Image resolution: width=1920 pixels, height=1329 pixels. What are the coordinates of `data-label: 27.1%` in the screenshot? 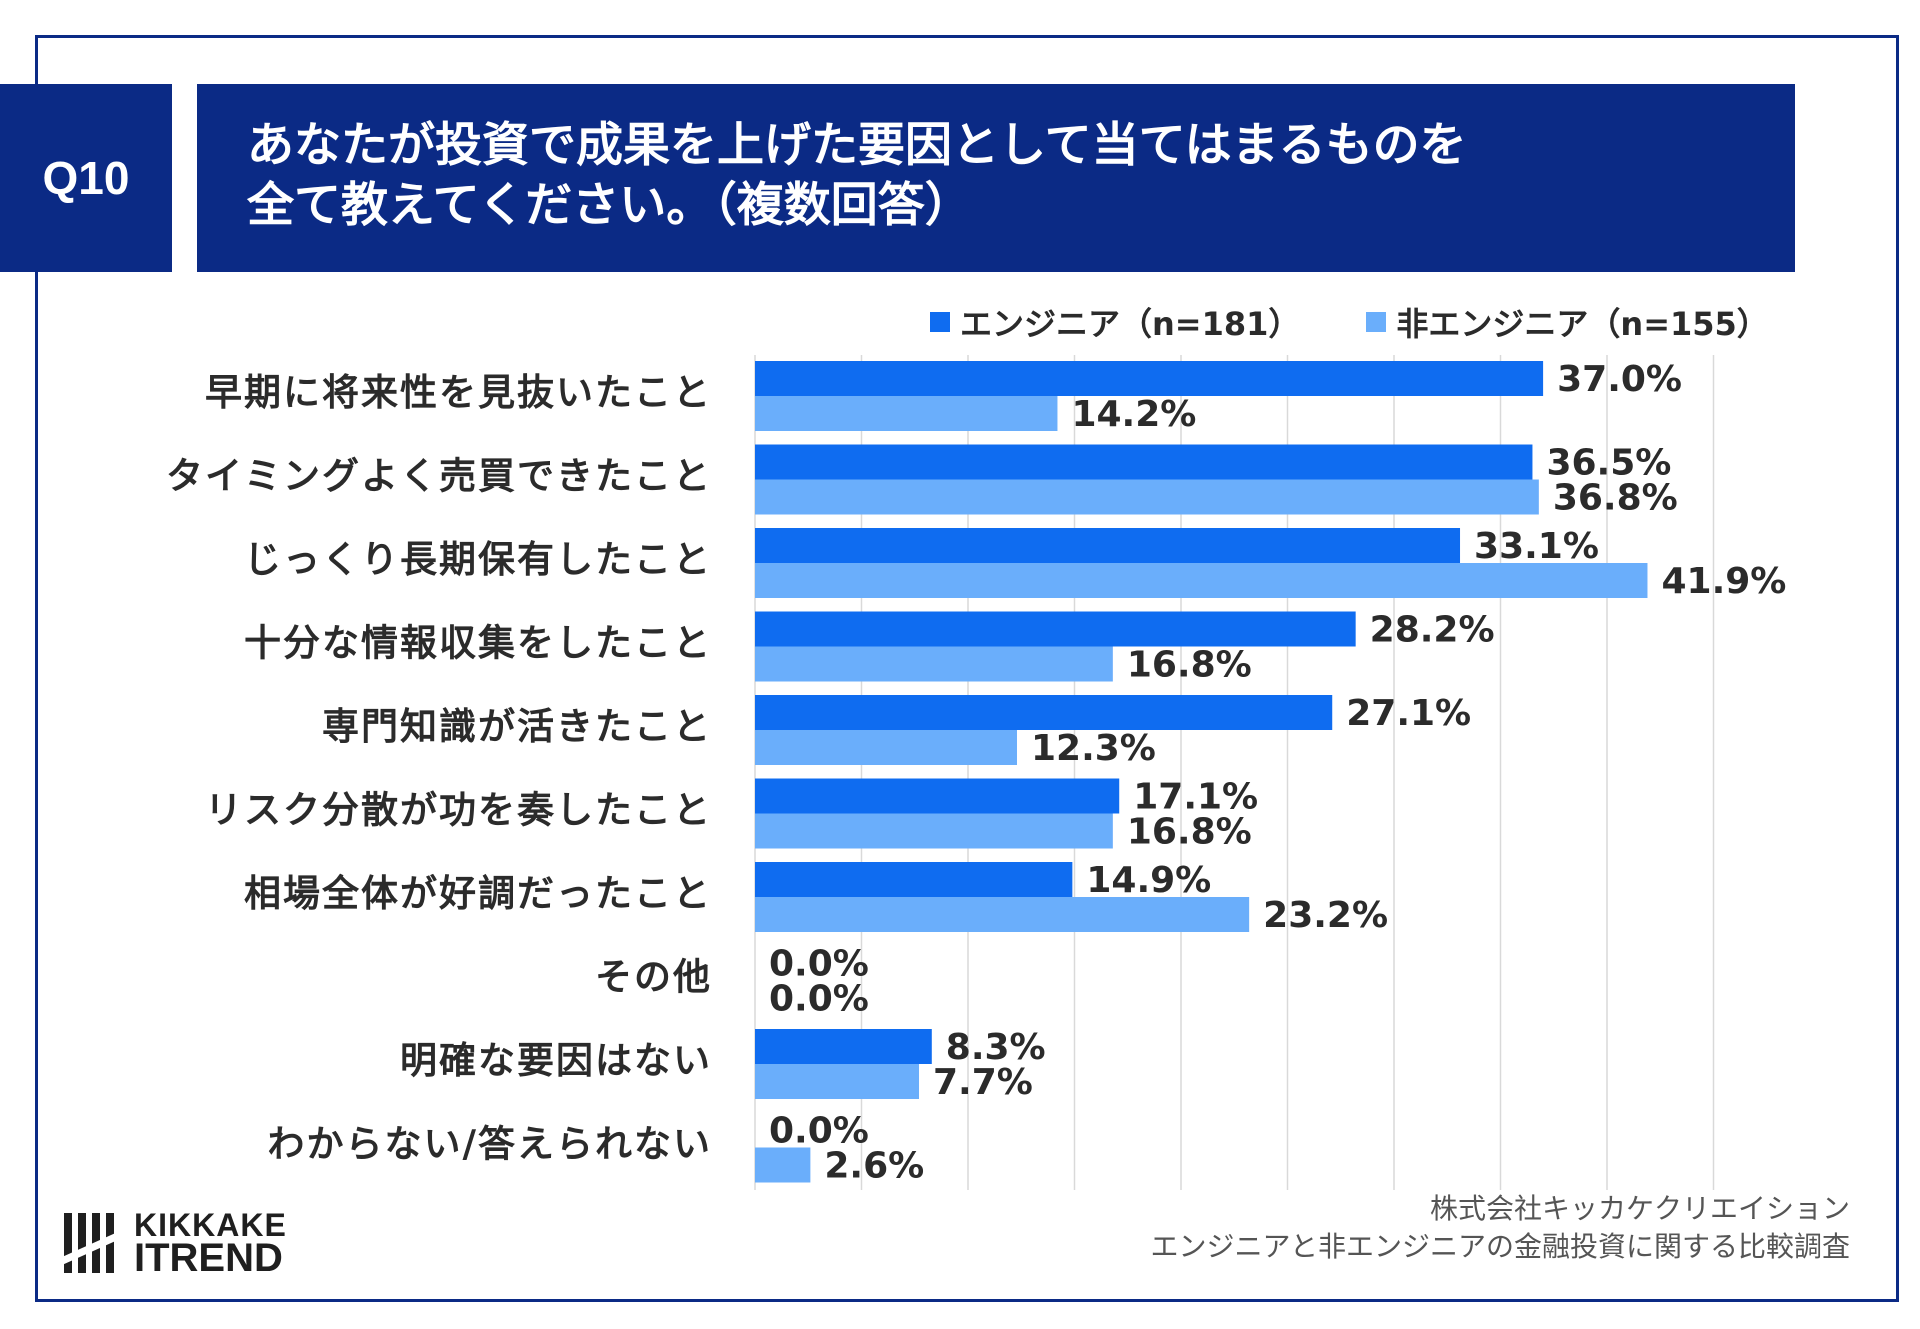 It's located at (1408, 713).